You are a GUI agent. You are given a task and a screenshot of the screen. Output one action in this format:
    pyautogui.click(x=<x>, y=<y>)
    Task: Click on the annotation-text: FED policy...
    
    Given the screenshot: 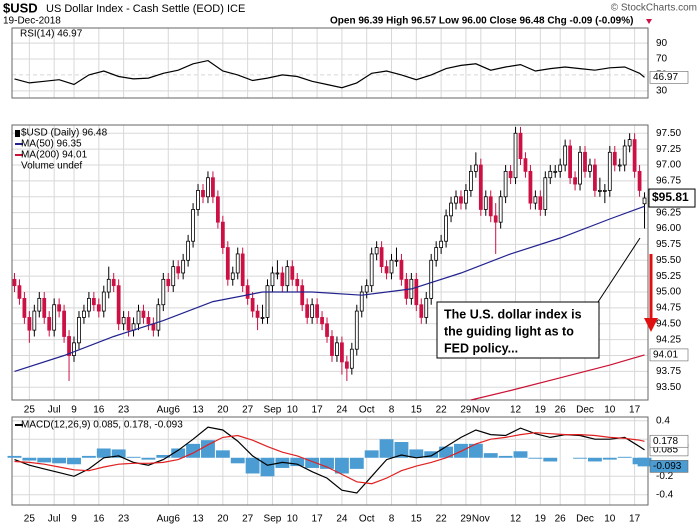 What is the action you would take?
    pyautogui.click(x=481, y=348)
    